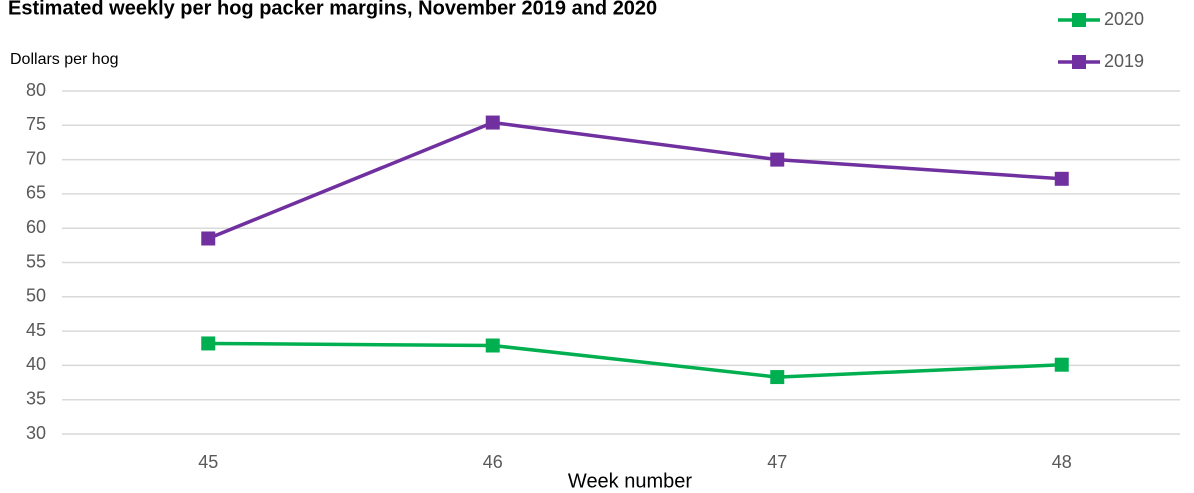  Describe the element at coordinates (36, 296) in the screenshot. I see `y-tick-label: 50` at that location.